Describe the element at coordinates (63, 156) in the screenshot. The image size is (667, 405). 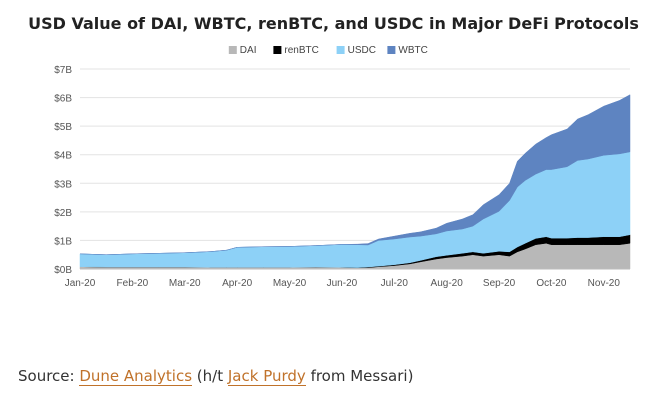
I see `y-tick-label: $4B` at that location.